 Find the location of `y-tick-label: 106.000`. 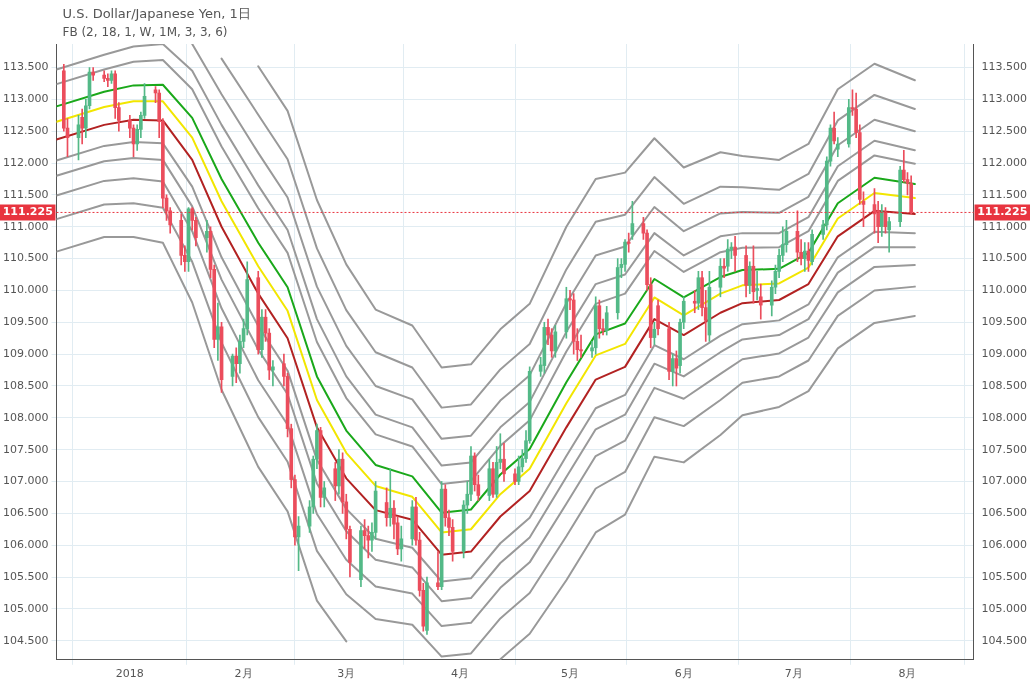

y-tick-label: 106.000 is located at coordinates (25, 545).